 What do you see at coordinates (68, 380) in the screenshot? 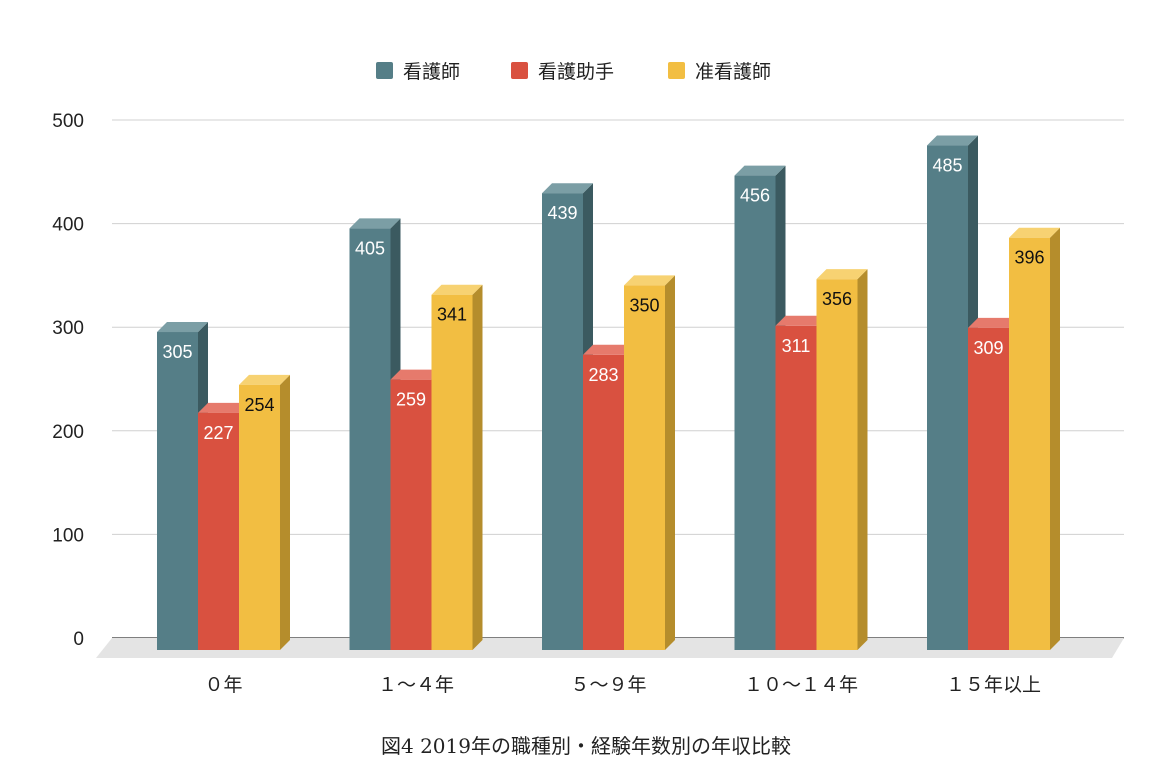
I see `y-axis: 0 100 200 300 400 500` at bounding box center [68, 380].